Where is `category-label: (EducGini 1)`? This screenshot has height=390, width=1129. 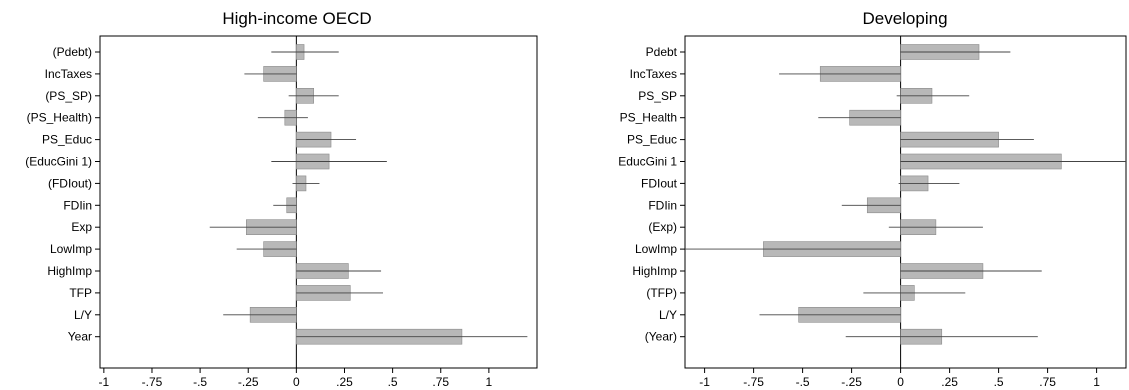
category-label: (EducGini 1) is located at coordinates (58, 162).